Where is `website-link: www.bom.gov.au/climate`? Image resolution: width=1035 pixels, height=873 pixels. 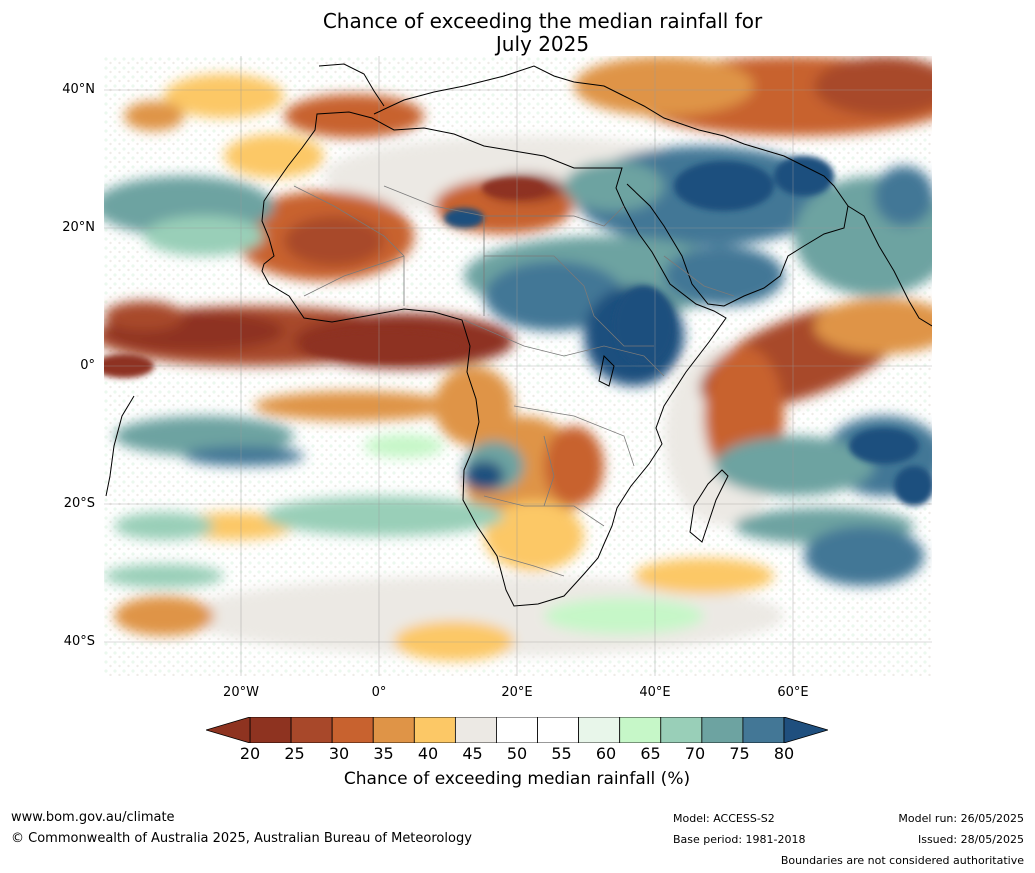 website-link: www.bom.gov.au/climate is located at coordinates (93, 817).